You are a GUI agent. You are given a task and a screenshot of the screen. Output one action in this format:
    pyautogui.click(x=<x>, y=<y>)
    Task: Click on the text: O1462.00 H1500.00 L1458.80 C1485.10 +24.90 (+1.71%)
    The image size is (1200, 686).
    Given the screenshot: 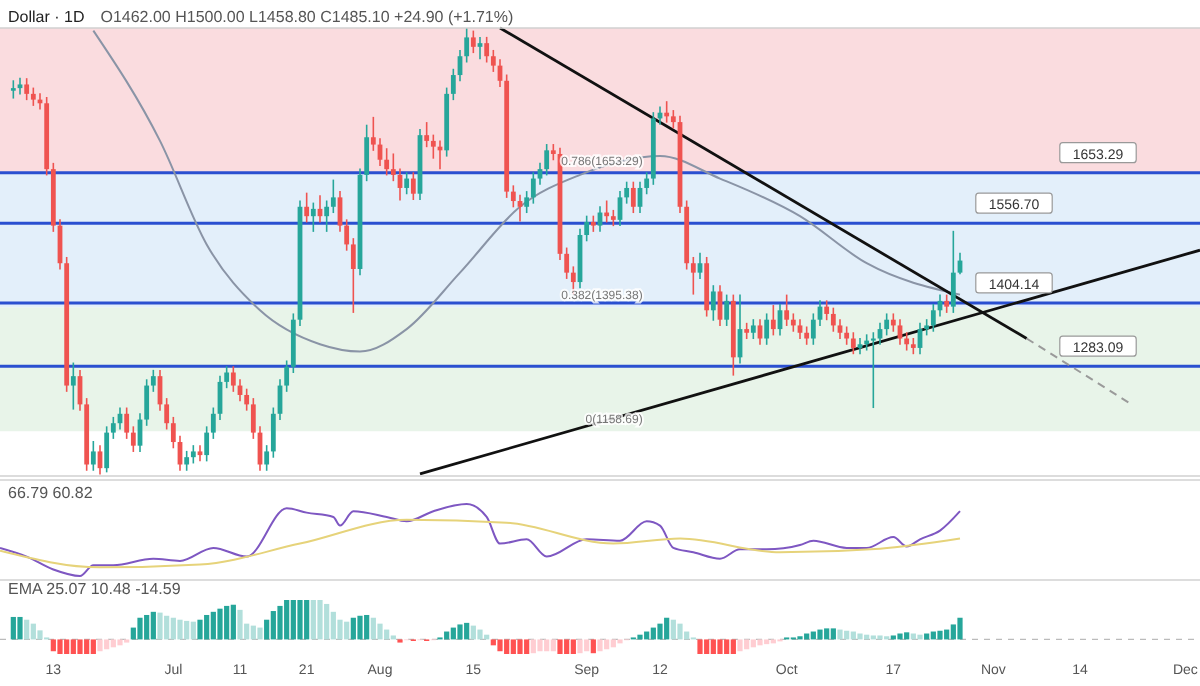 What is the action you would take?
    pyautogui.click(x=307, y=17)
    